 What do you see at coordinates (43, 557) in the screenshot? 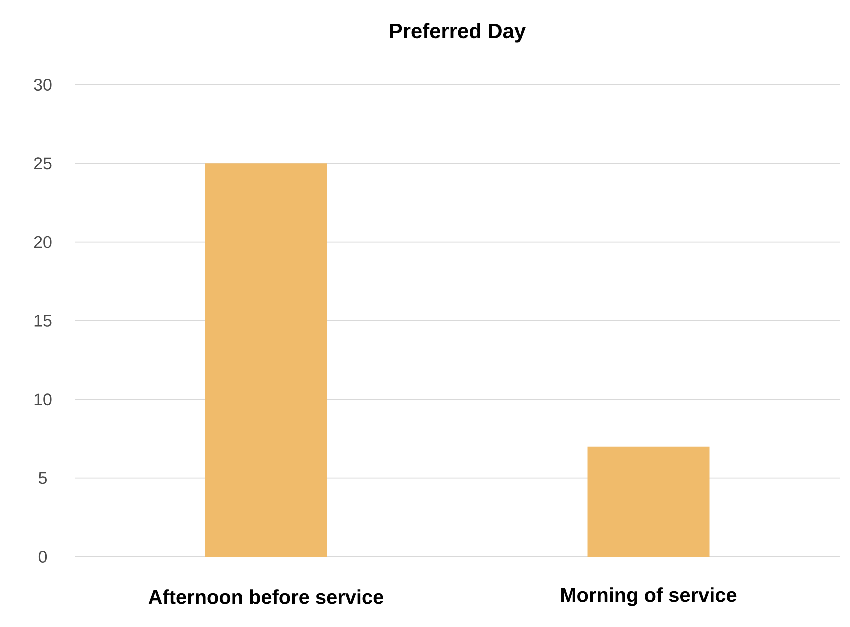
I see `y-tick-label: 0` at bounding box center [43, 557].